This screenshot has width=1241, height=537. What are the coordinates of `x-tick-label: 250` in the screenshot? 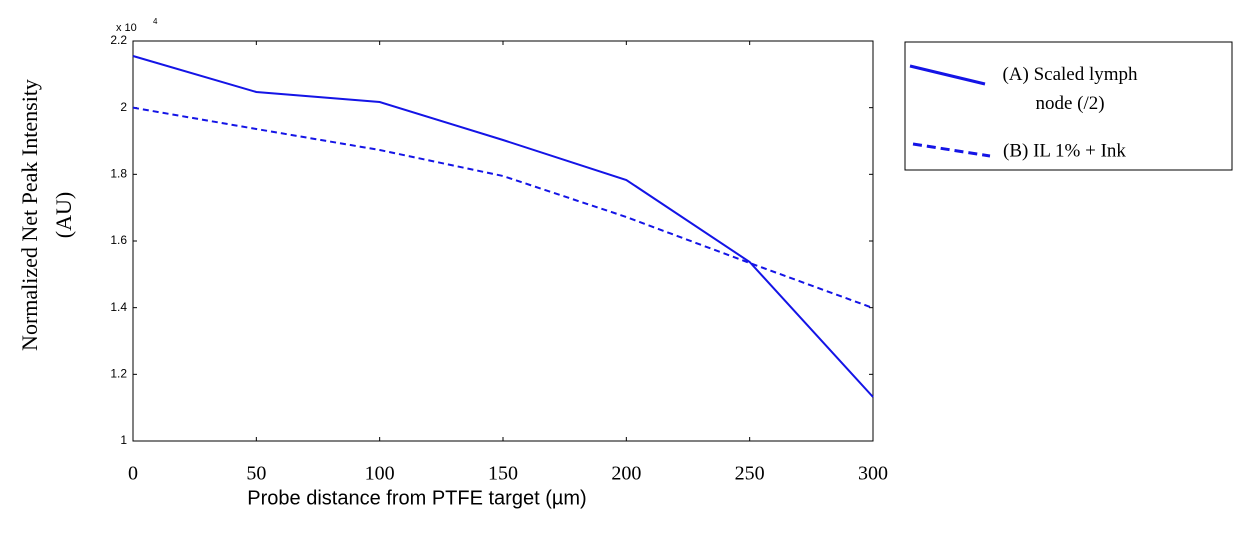 It's located at (750, 474).